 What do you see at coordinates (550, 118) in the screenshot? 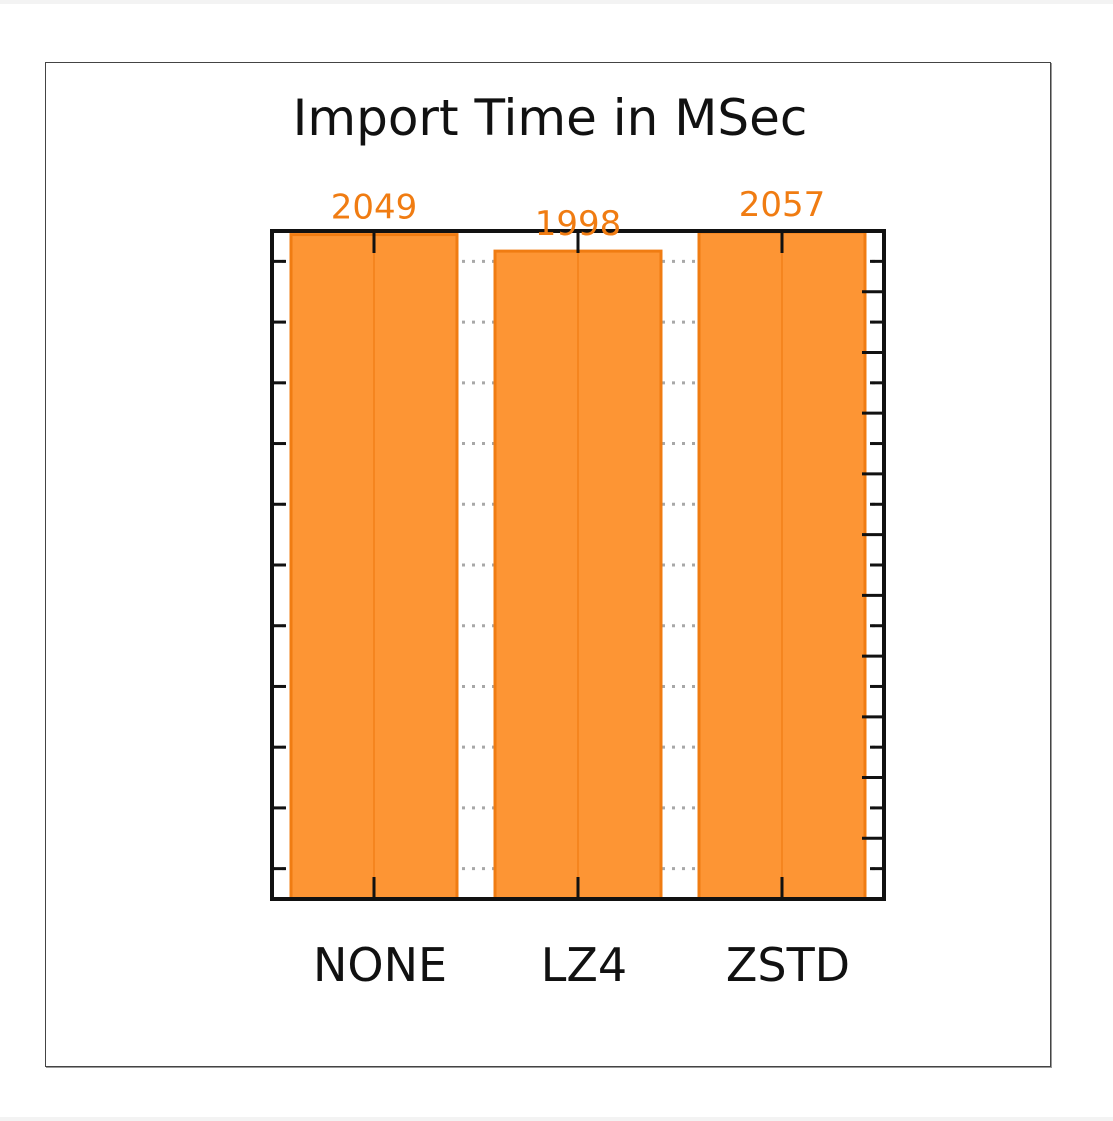
I see `chart-title: Import Time in MSec` at bounding box center [550, 118].